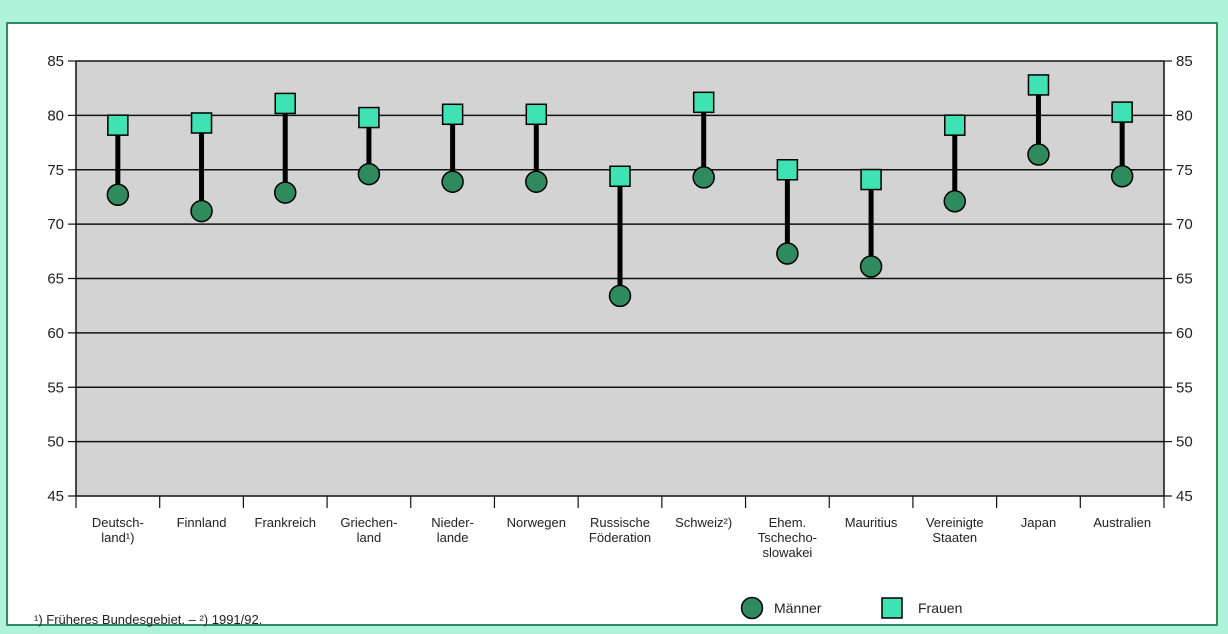  What do you see at coordinates (55, 115) in the screenshot?
I see `y-tick-label-left: 80` at bounding box center [55, 115].